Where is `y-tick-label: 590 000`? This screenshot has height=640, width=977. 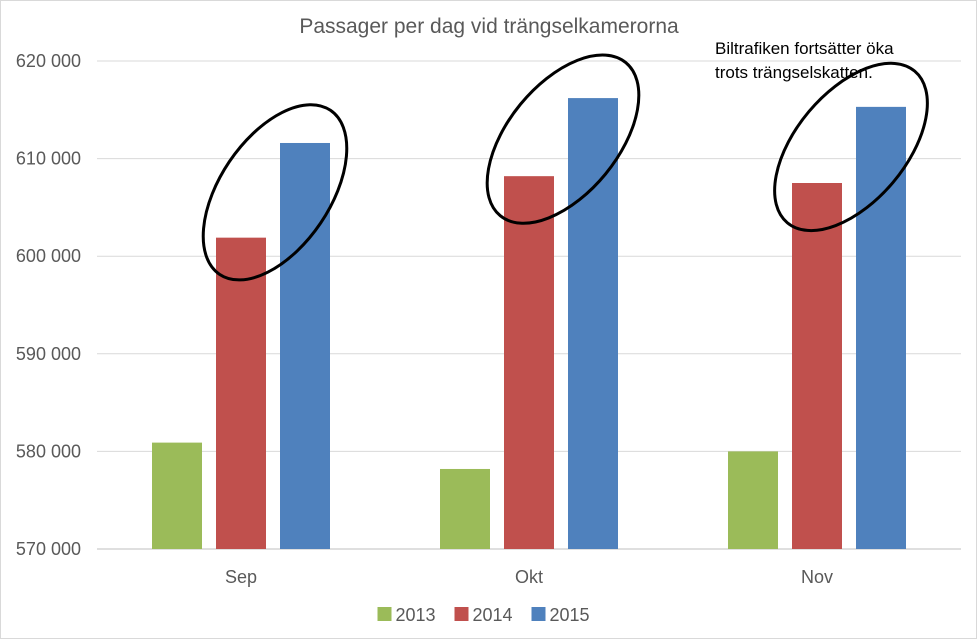
y-tick-label: 590 000 is located at coordinates (48, 354).